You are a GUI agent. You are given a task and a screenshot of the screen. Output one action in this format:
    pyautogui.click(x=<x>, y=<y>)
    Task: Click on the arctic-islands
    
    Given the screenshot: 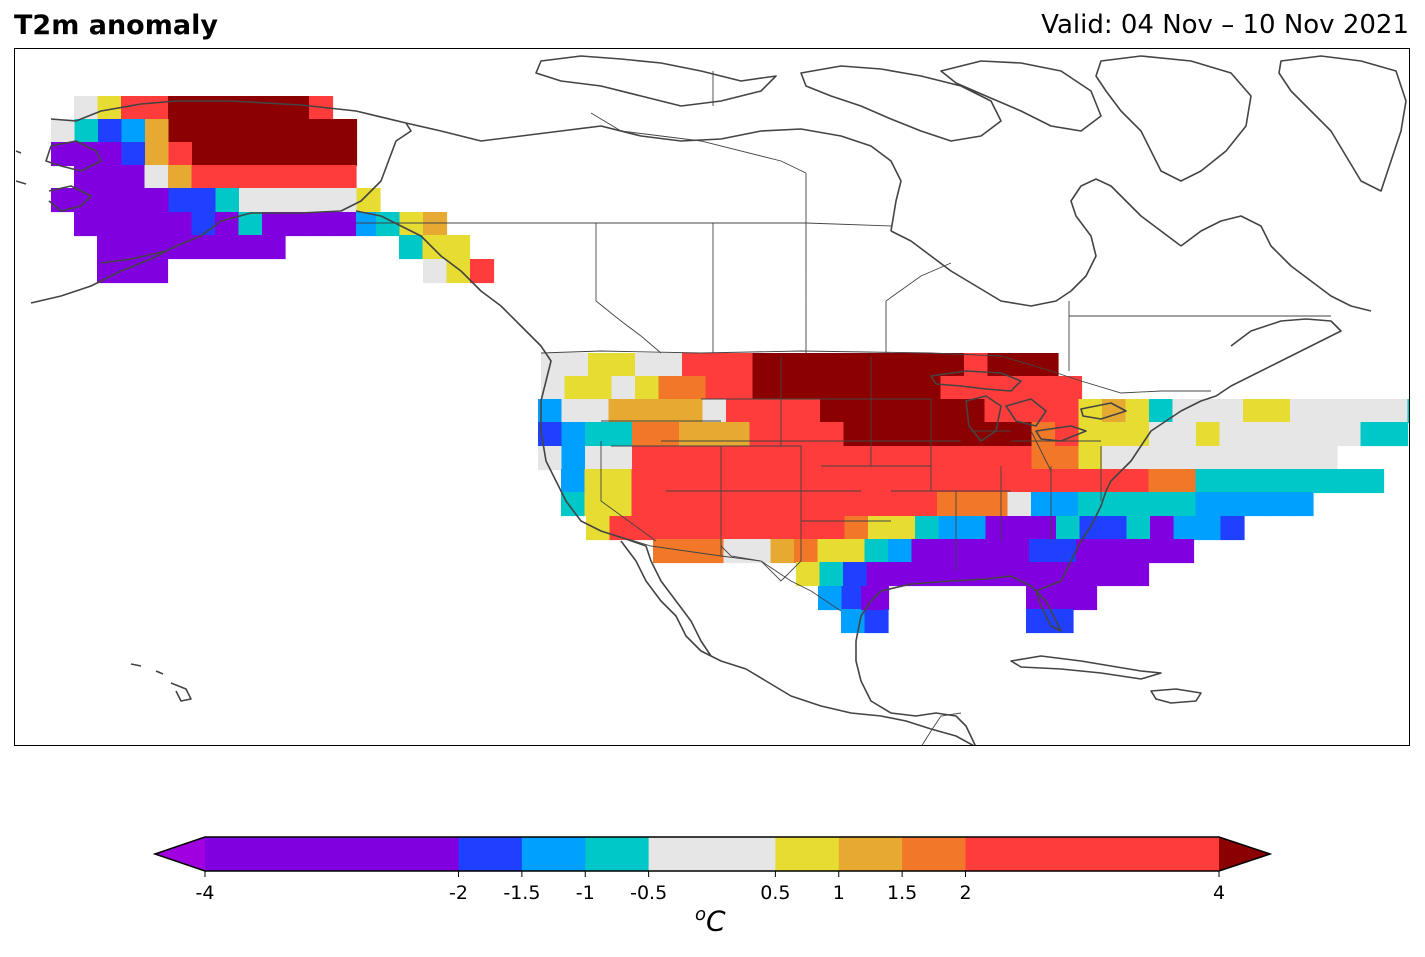 What is the action you would take?
    pyautogui.click(x=971, y=123)
    